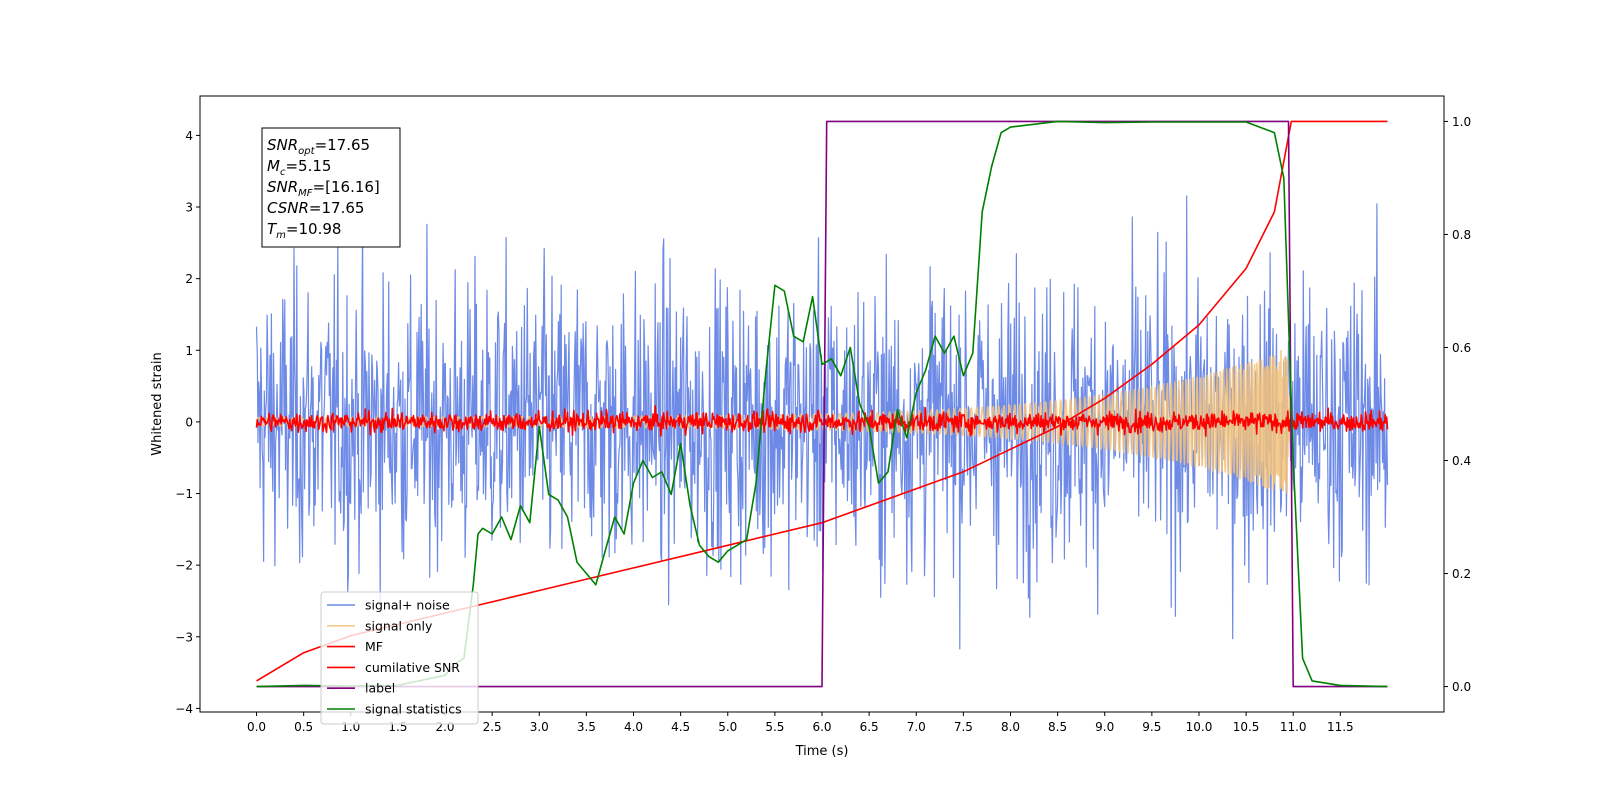  What do you see at coordinates (299, 167) in the screenshot?
I see `annotation-line: Mc=5.15` at bounding box center [299, 167].